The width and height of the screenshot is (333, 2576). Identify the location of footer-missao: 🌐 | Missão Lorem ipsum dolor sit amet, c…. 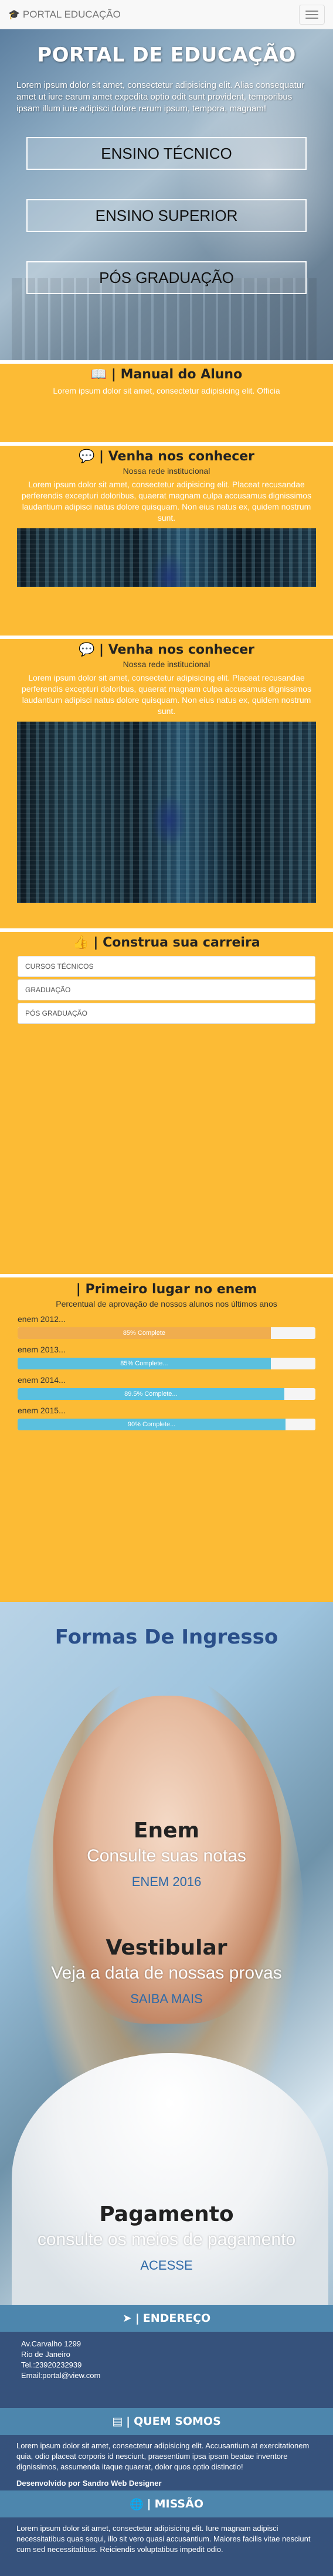
(167, 2533).